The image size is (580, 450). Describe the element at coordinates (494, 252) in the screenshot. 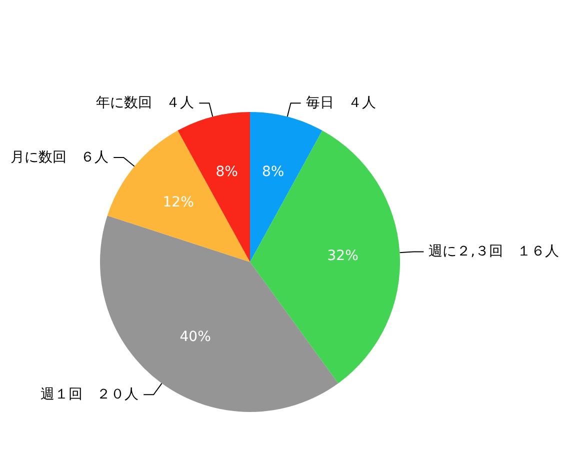

I see `slice-label: 週に２,３回 １６人` at that location.